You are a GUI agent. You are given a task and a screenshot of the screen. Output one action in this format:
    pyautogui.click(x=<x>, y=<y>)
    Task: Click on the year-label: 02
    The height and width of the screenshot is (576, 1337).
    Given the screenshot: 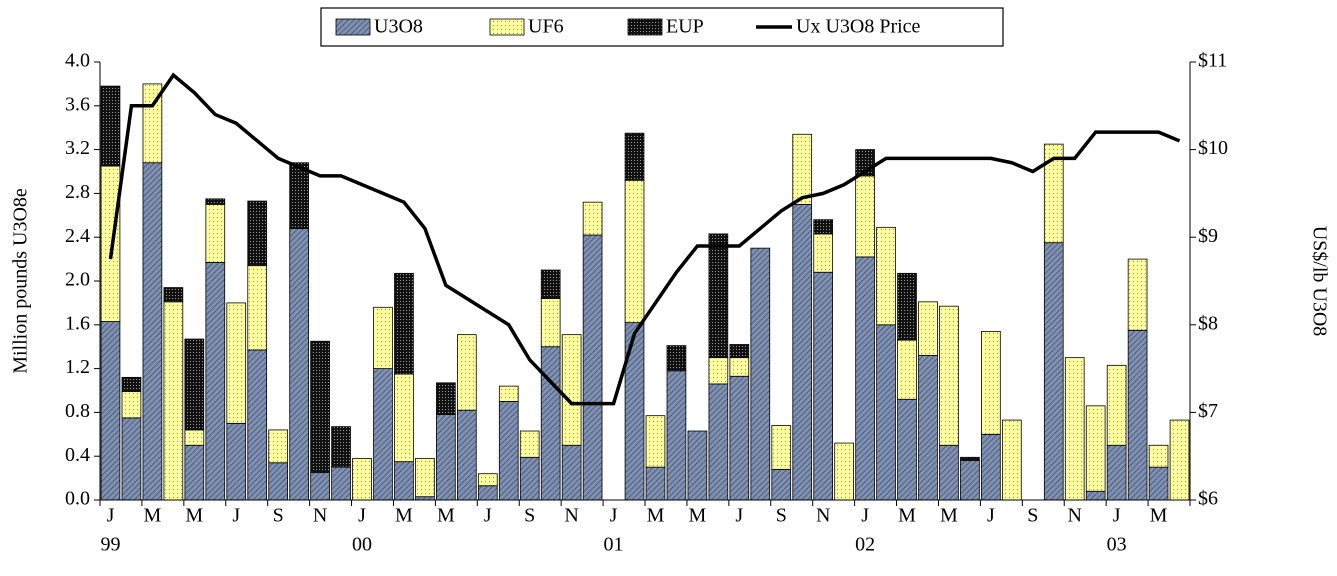 What is the action you would take?
    pyautogui.click(x=865, y=545)
    